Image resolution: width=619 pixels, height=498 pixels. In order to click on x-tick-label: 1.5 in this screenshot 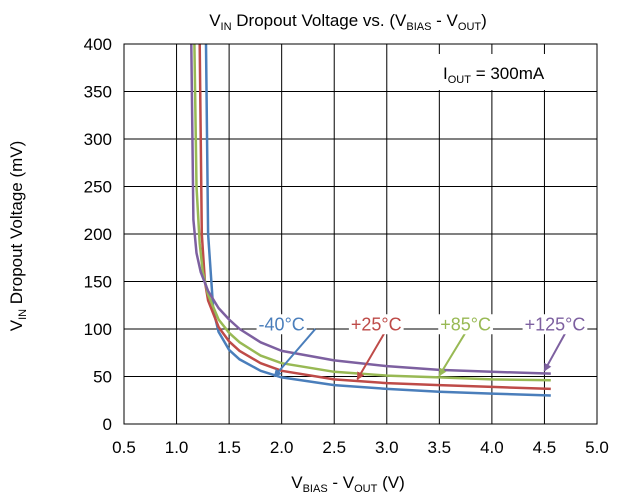, I will do `click(229, 447)`.